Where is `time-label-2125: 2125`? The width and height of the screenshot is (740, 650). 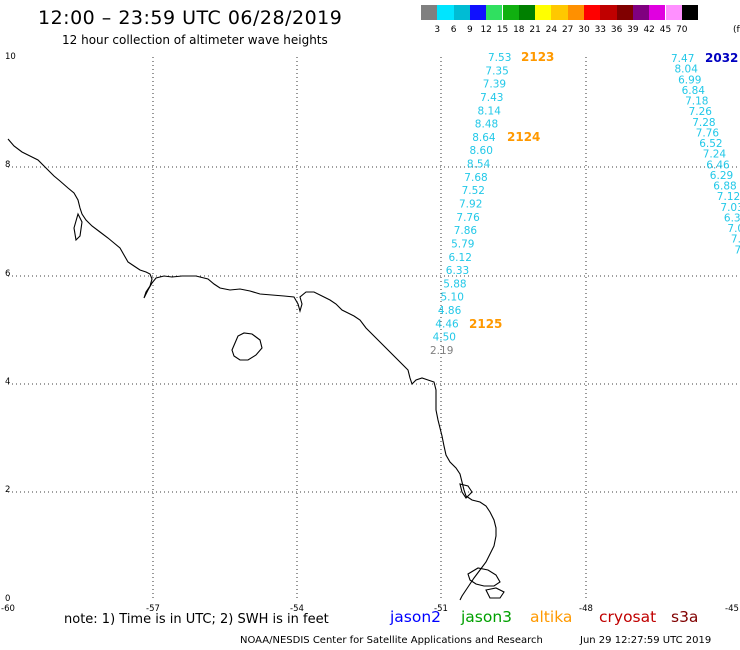 time-label-2125: 2125 is located at coordinates (485, 324).